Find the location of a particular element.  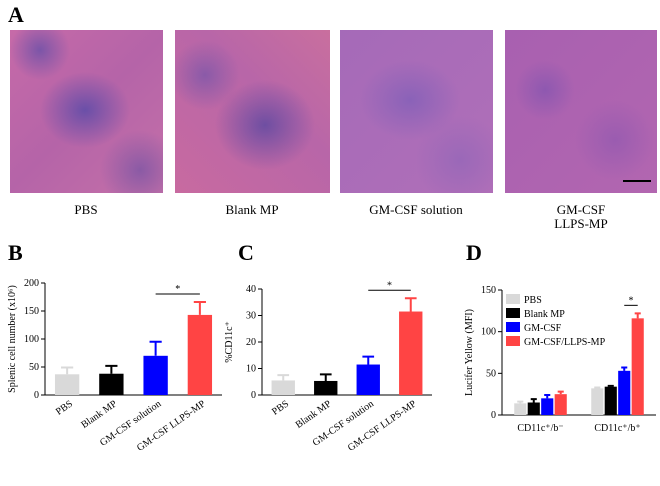

legend-label: GM-CSF/LLPS-MP is located at coordinates (565, 342).